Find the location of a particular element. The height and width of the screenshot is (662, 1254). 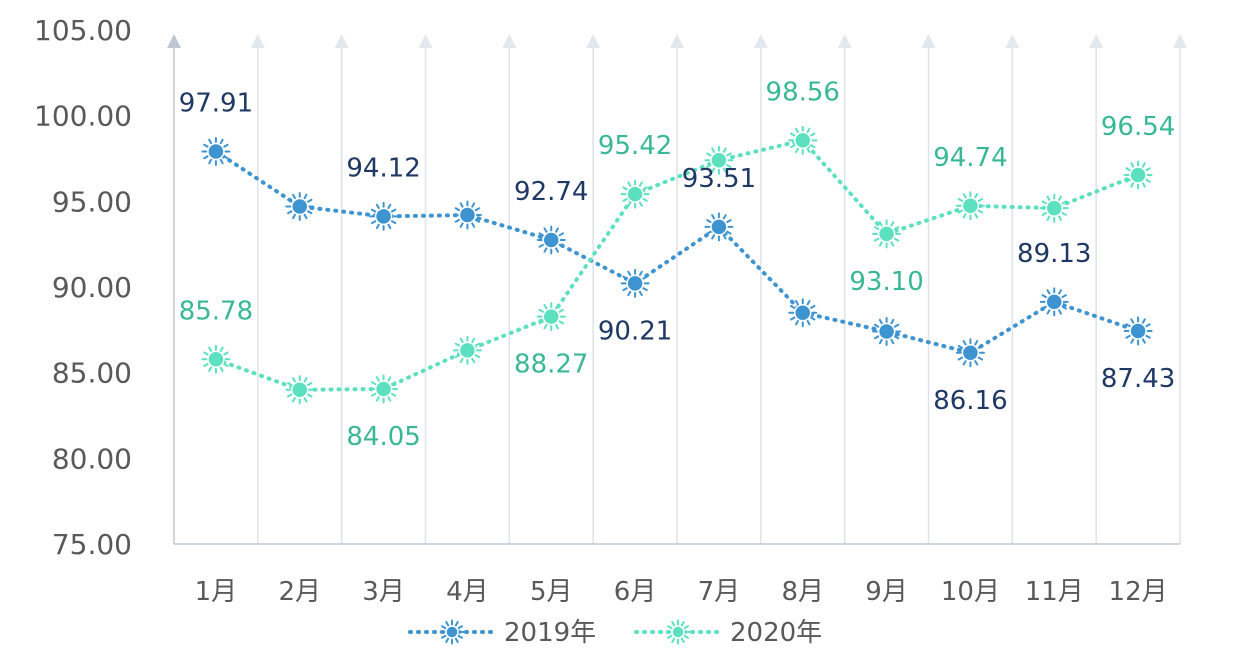

y-tick-label: 95.00 is located at coordinates (92, 201).